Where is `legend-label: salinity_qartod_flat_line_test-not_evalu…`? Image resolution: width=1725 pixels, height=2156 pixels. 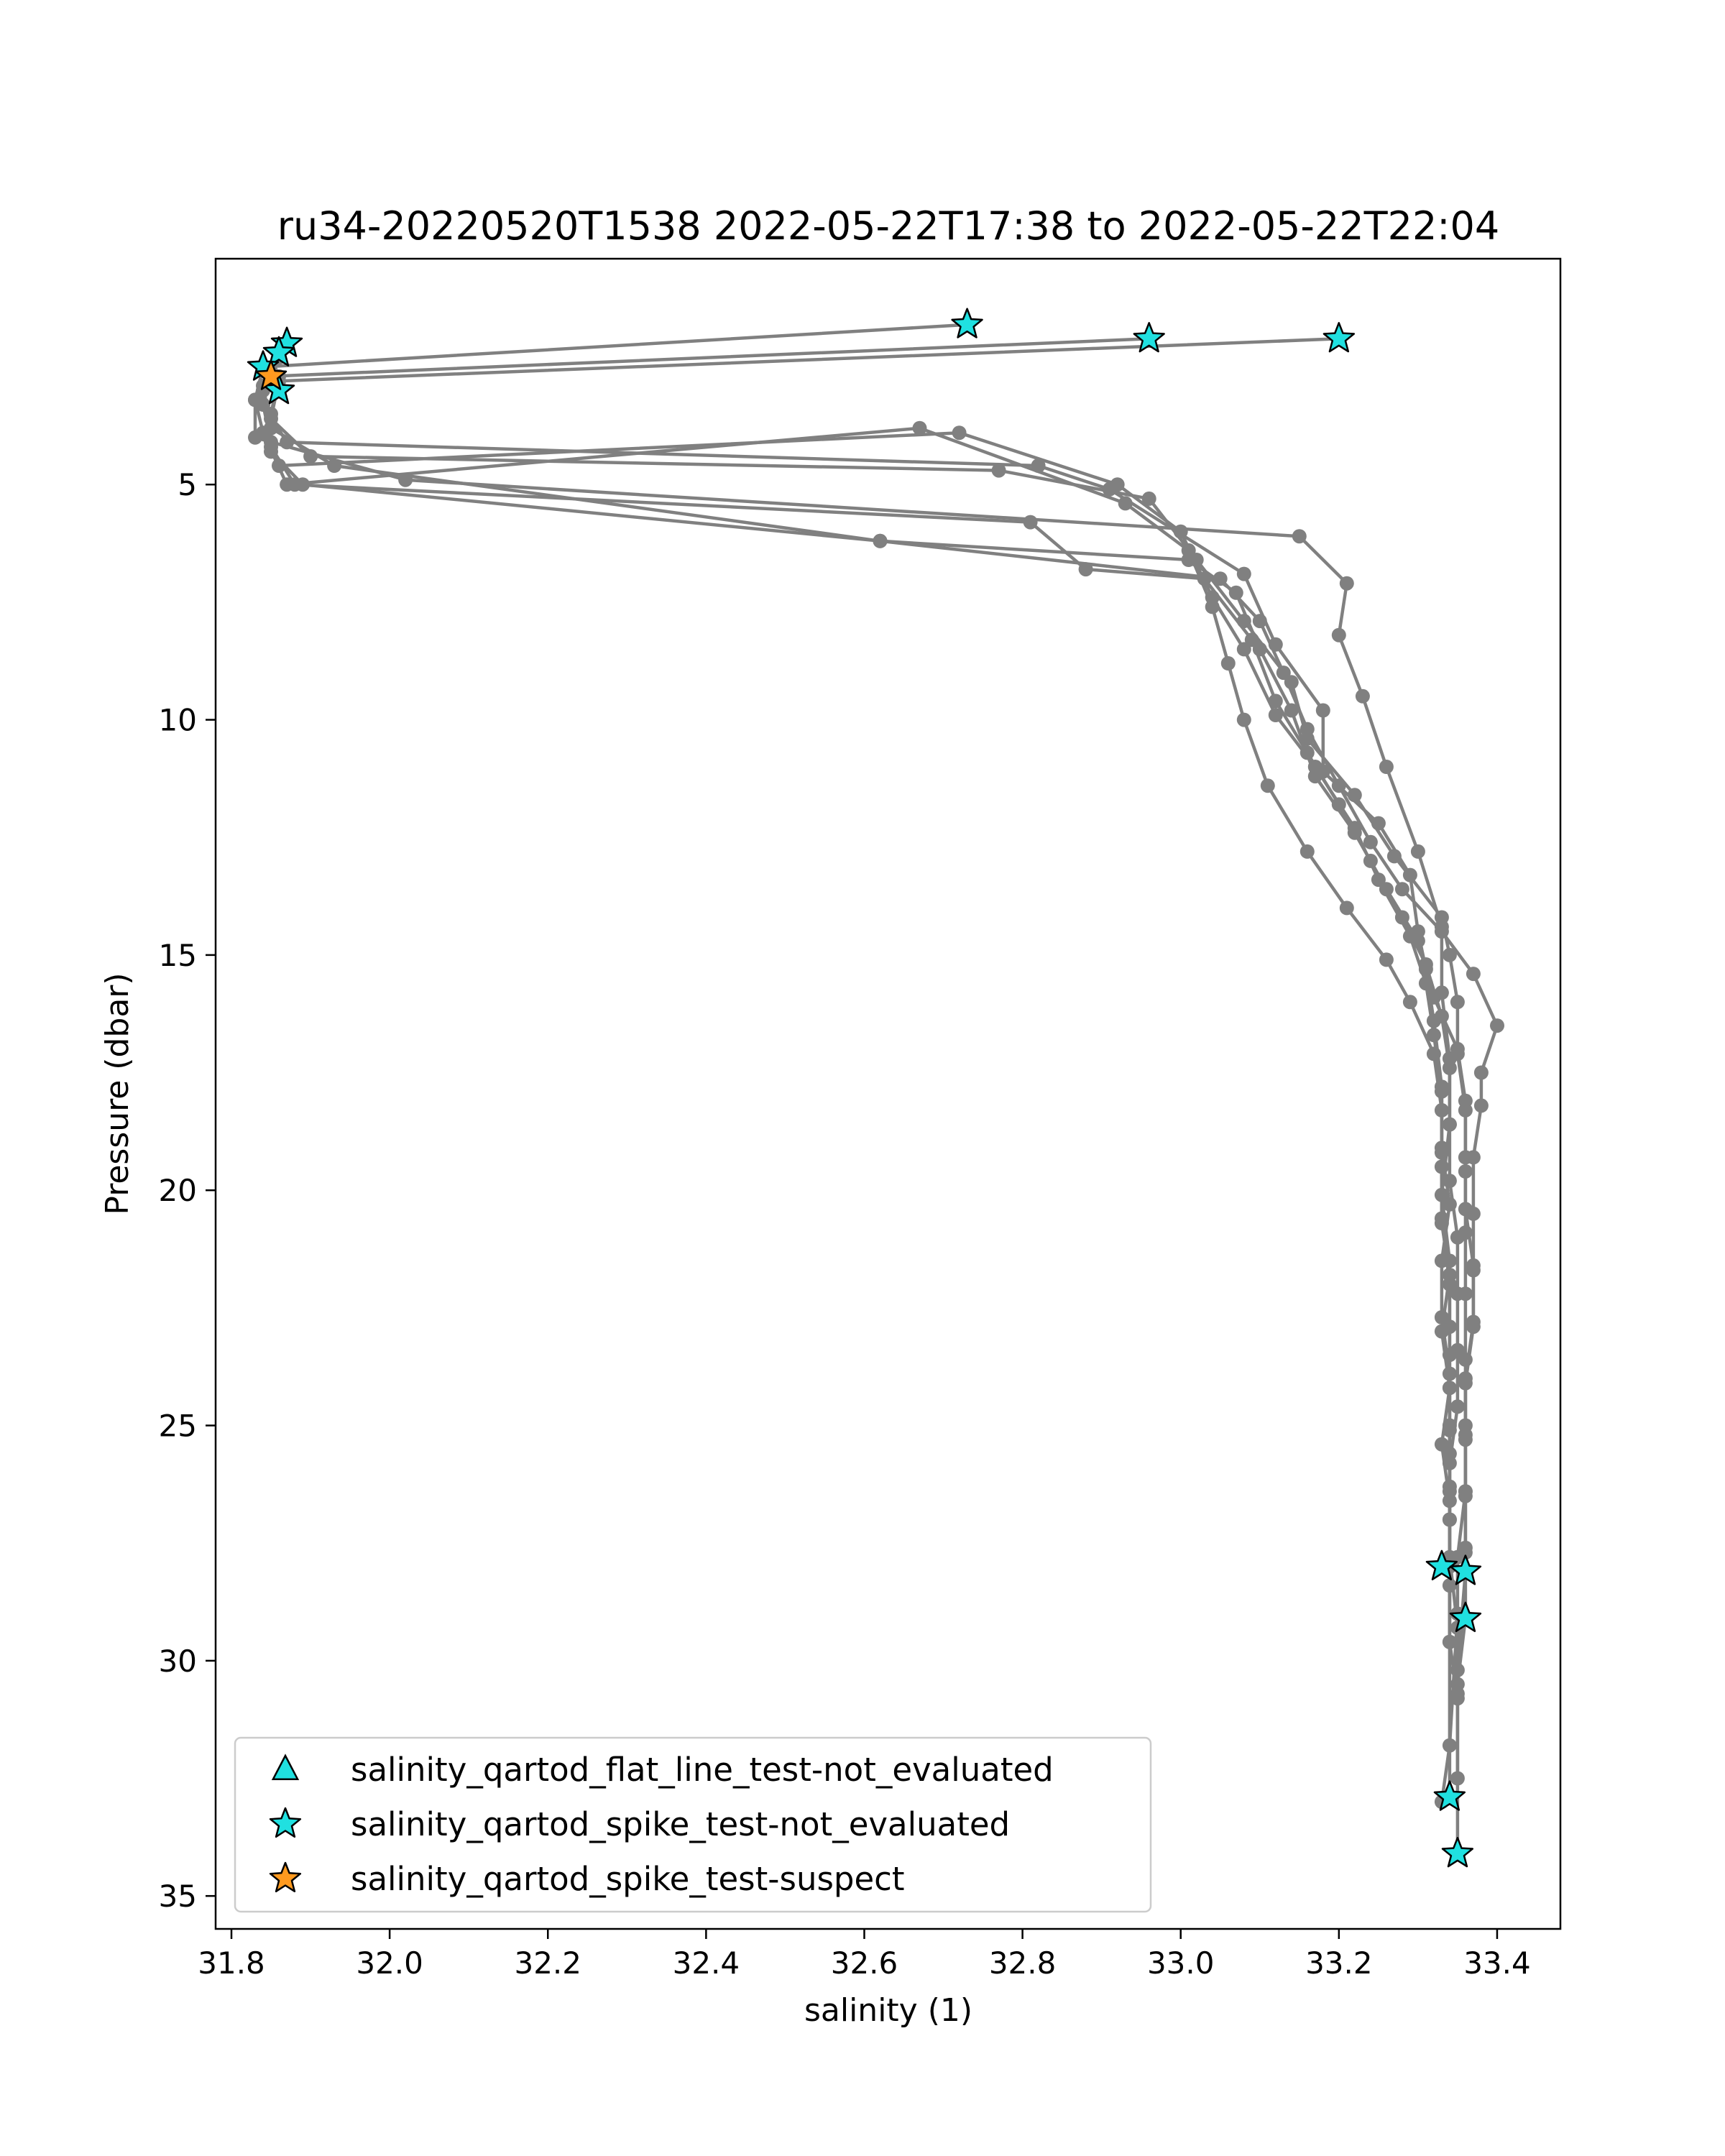
legend-label: salinity_qartod_flat_line_test-not_evalu… is located at coordinates (702, 1770).